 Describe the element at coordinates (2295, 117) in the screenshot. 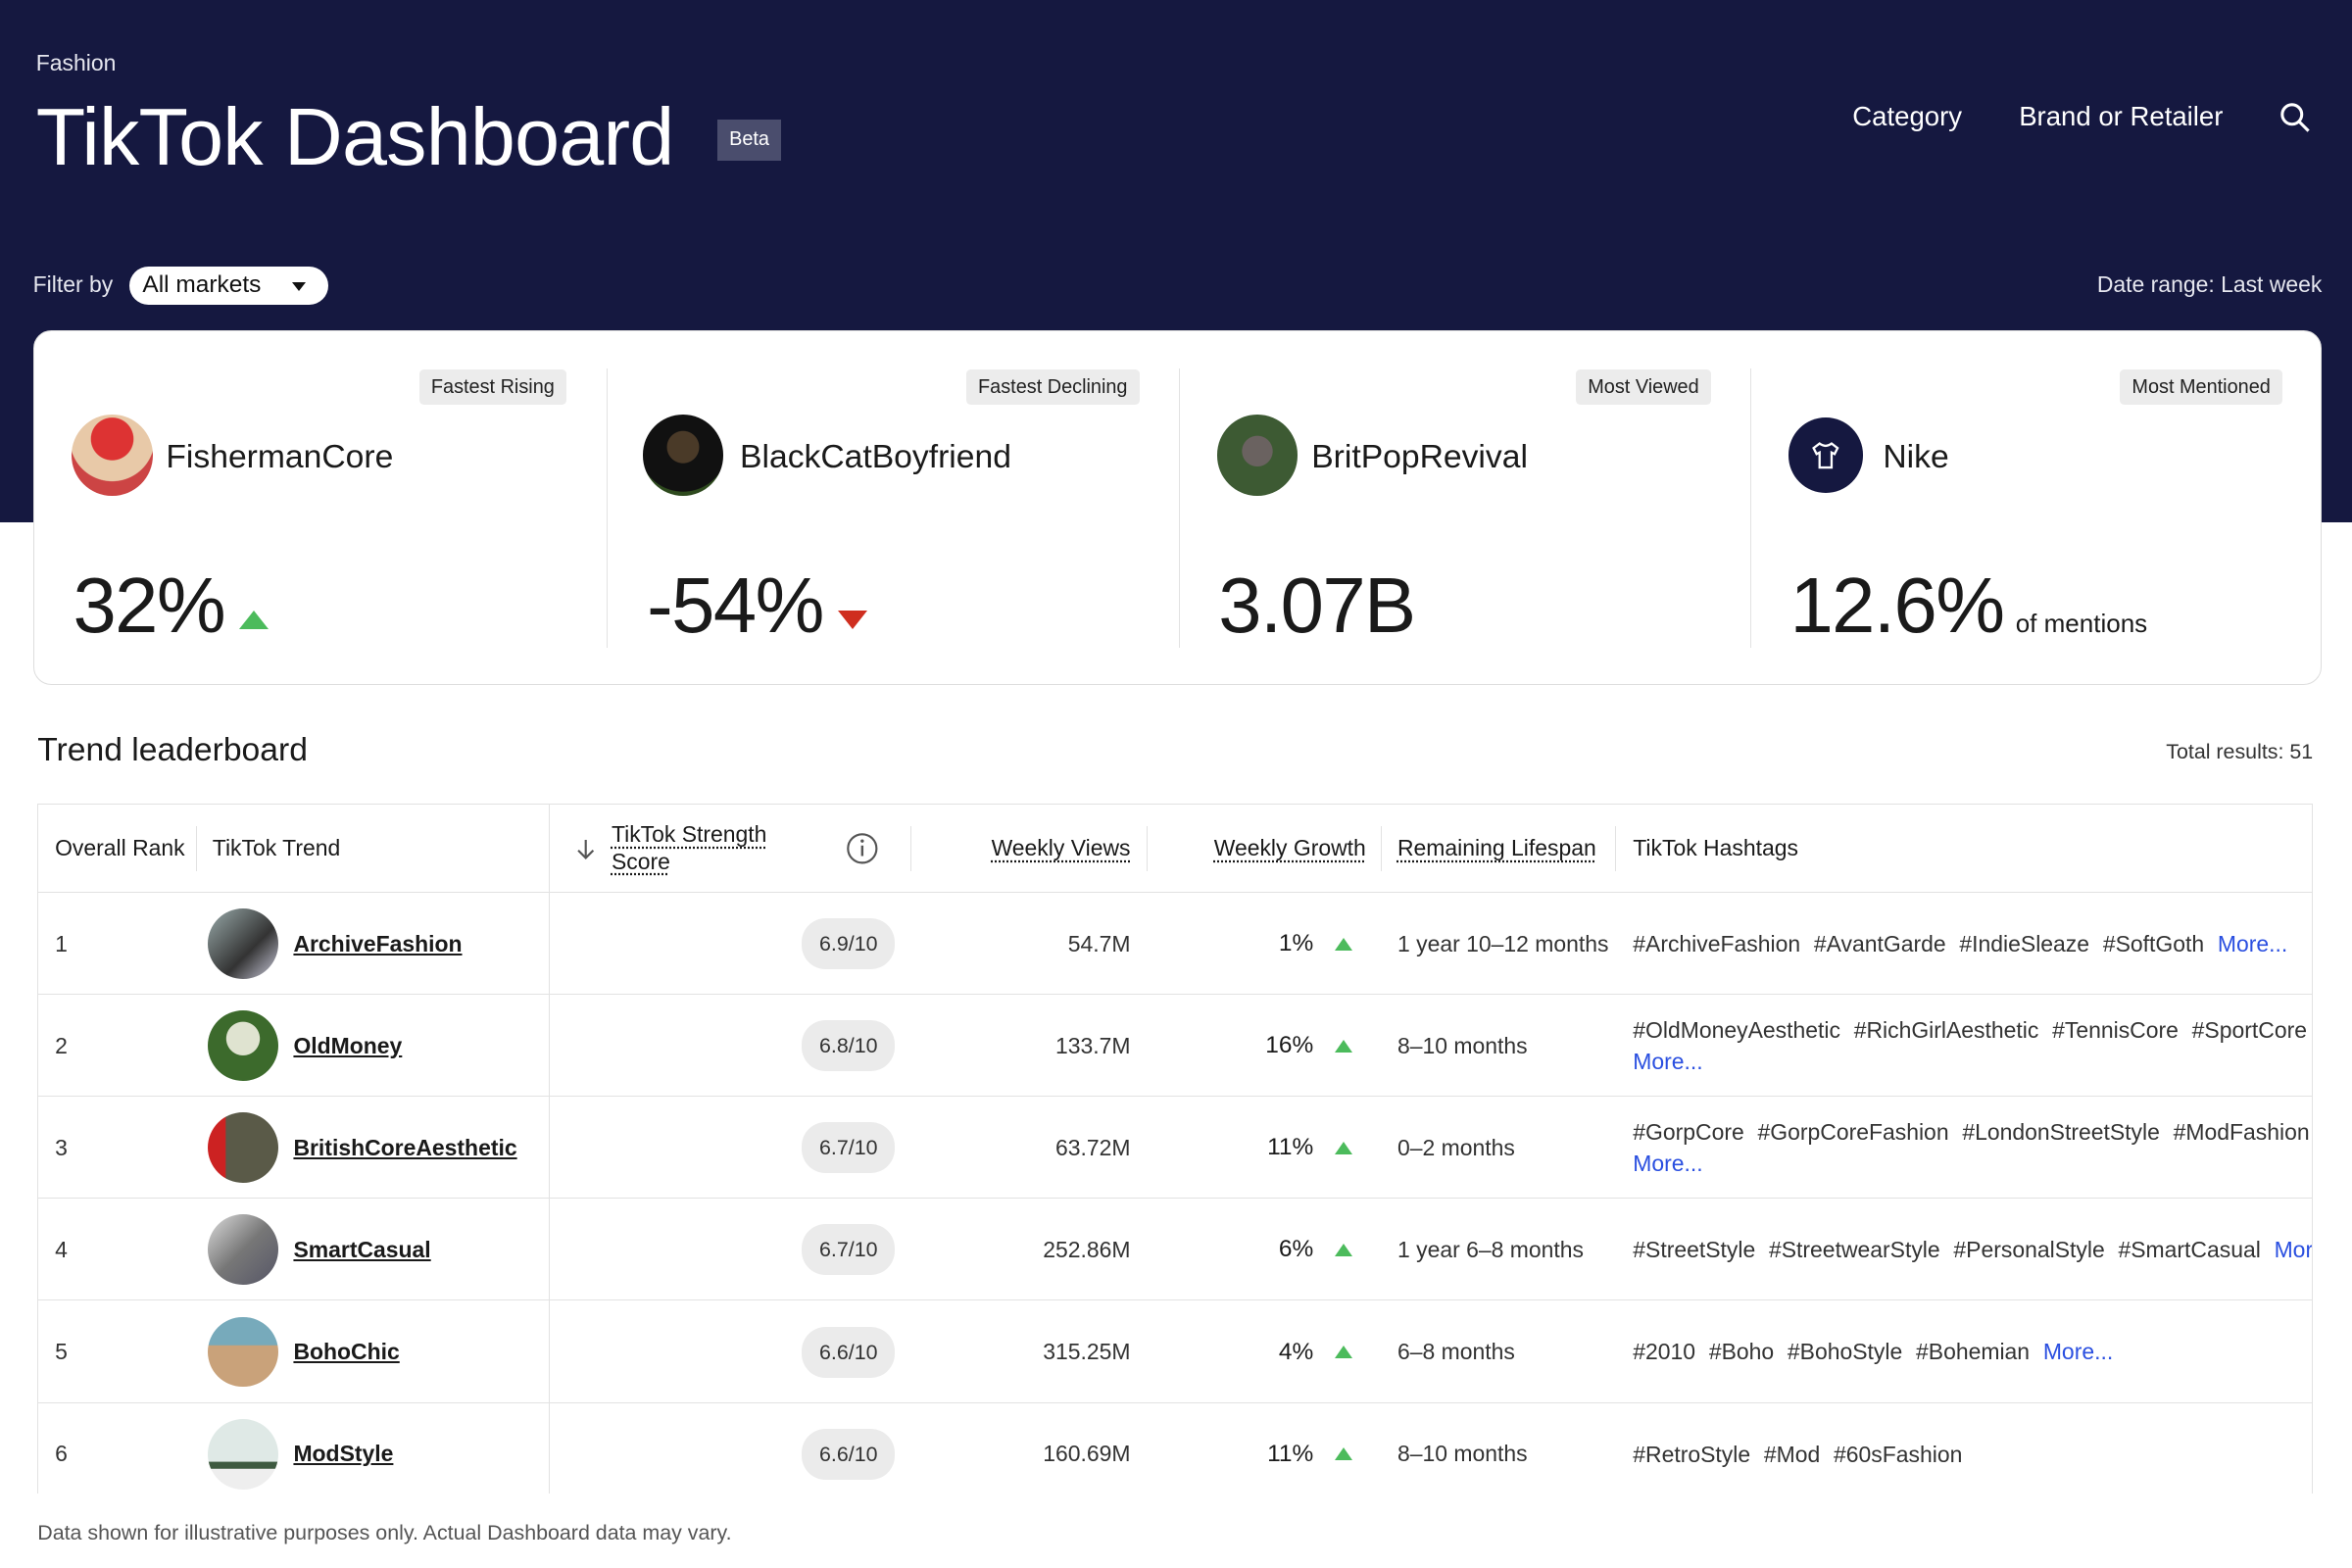

I see `search-icon` at that location.